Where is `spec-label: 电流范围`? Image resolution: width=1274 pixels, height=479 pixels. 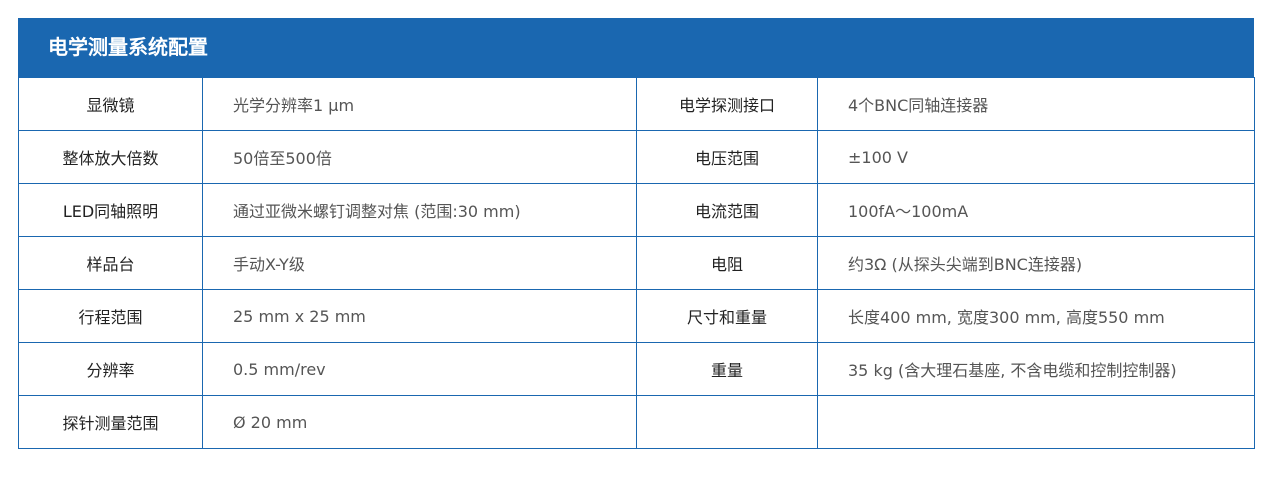
spec-label: 电流范围 is located at coordinates (727, 210).